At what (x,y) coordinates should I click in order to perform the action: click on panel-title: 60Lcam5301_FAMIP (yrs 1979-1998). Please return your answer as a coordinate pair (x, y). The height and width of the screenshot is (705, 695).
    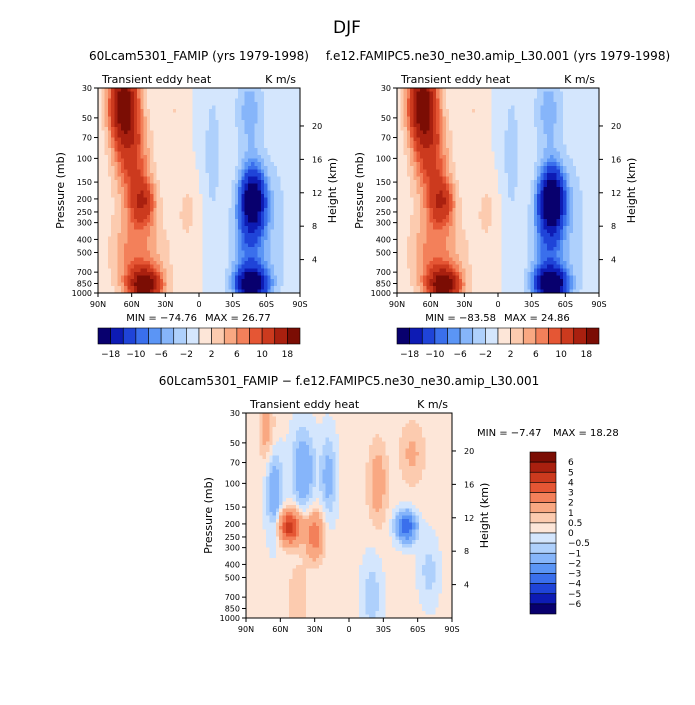
    Looking at the image, I should click on (199, 56).